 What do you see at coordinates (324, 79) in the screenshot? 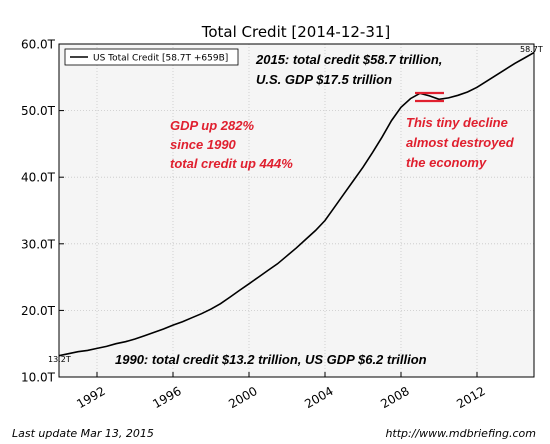
I see `annotation-2015-line2: U.S. GDP $17.5 trillion` at bounding box center [324, 79].